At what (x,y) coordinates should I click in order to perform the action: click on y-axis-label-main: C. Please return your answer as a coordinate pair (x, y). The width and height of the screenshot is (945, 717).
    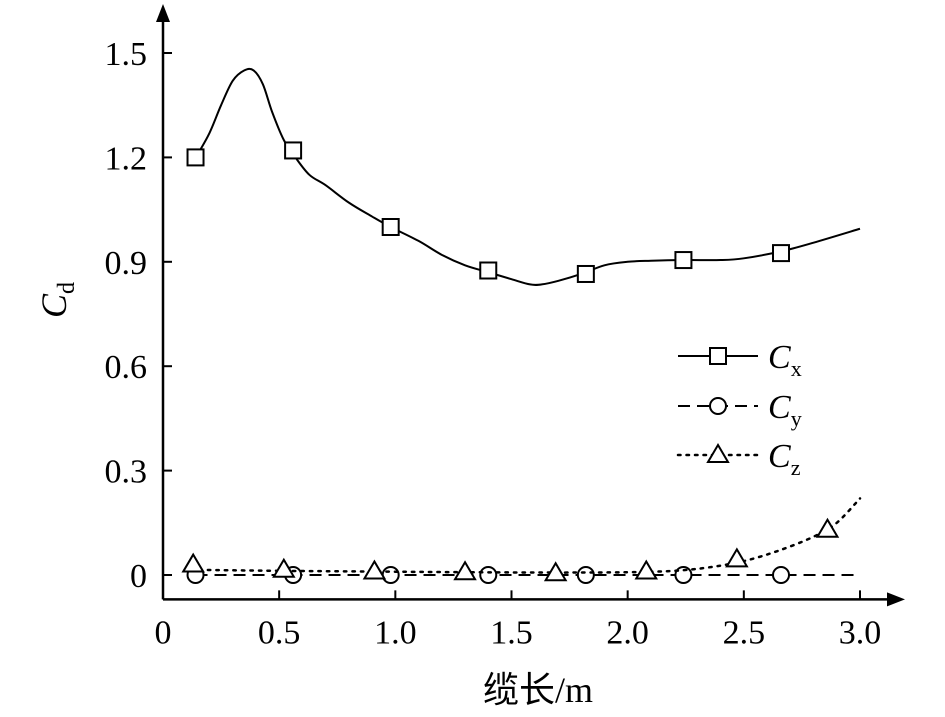
    Looking at the image, I should click on (54, 305).